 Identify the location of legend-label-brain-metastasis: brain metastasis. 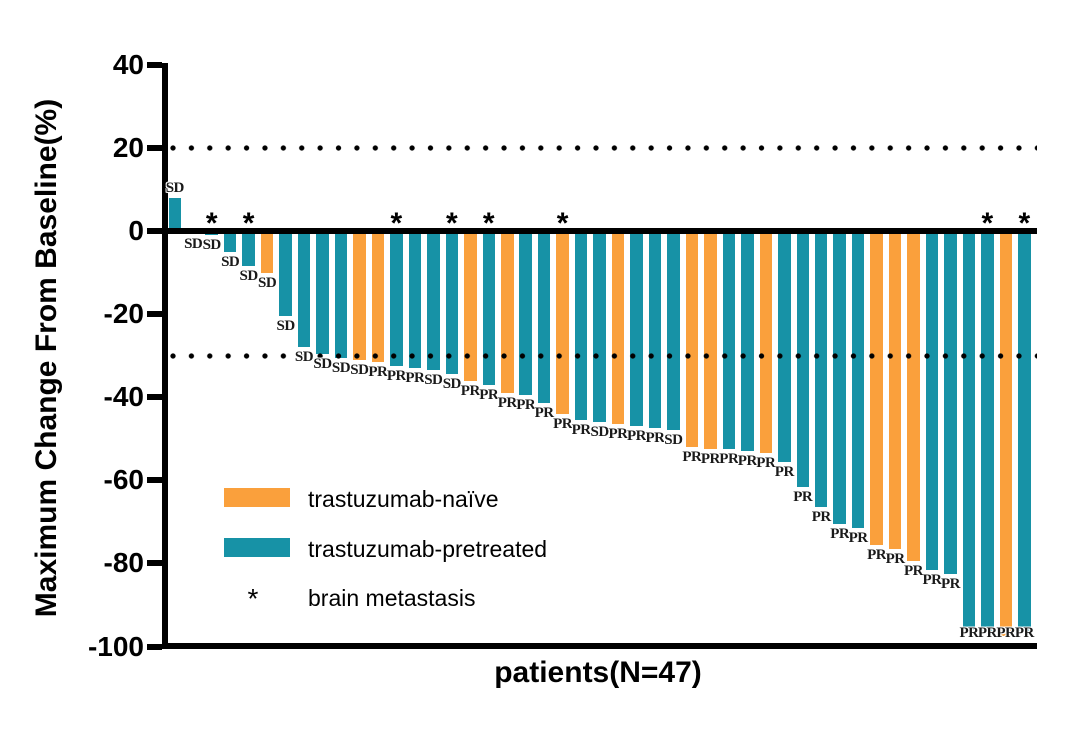
(392, 598).